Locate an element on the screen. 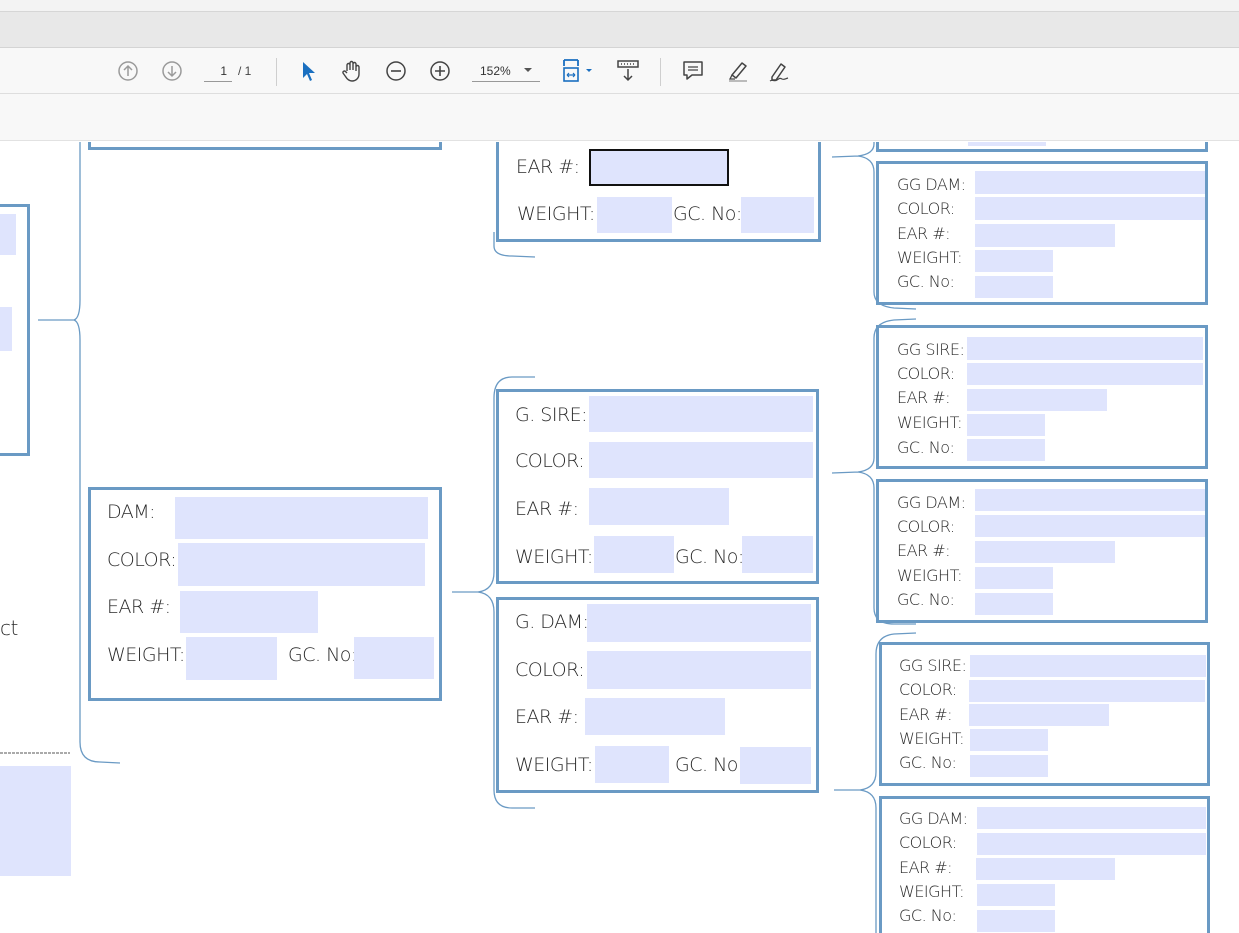  g-sire-weight-field is located at coordinates (634, 554).